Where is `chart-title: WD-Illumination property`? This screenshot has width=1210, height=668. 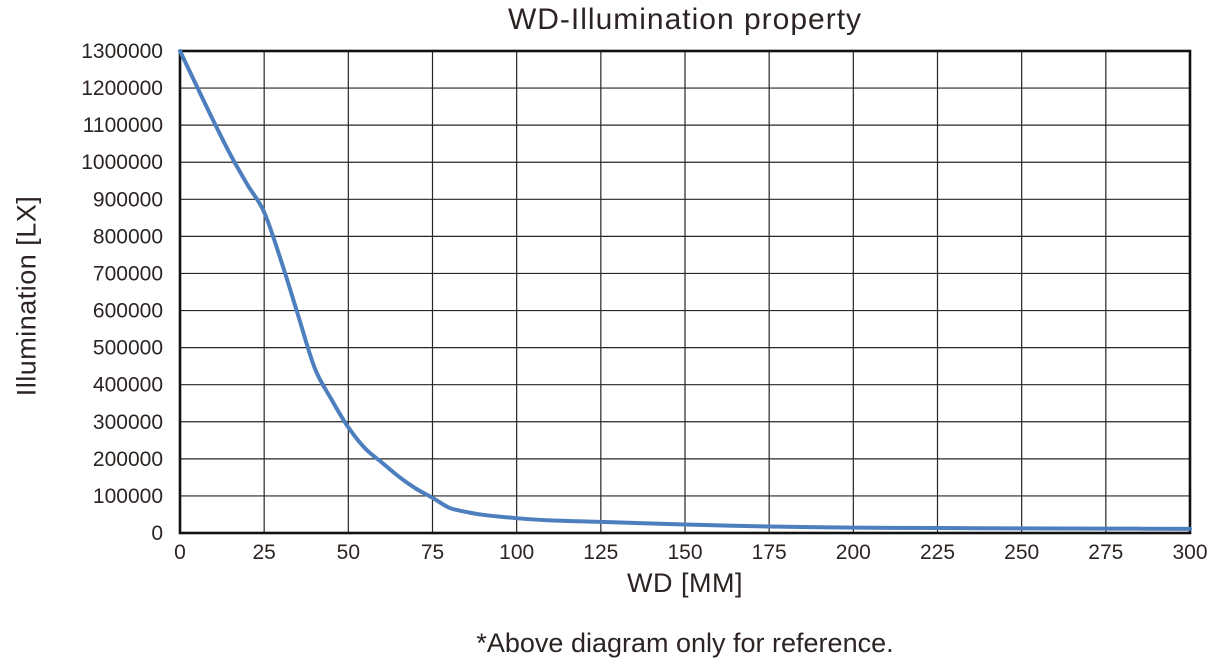
chart-title: WD-Illumination property is located at coordinates (685, 19).